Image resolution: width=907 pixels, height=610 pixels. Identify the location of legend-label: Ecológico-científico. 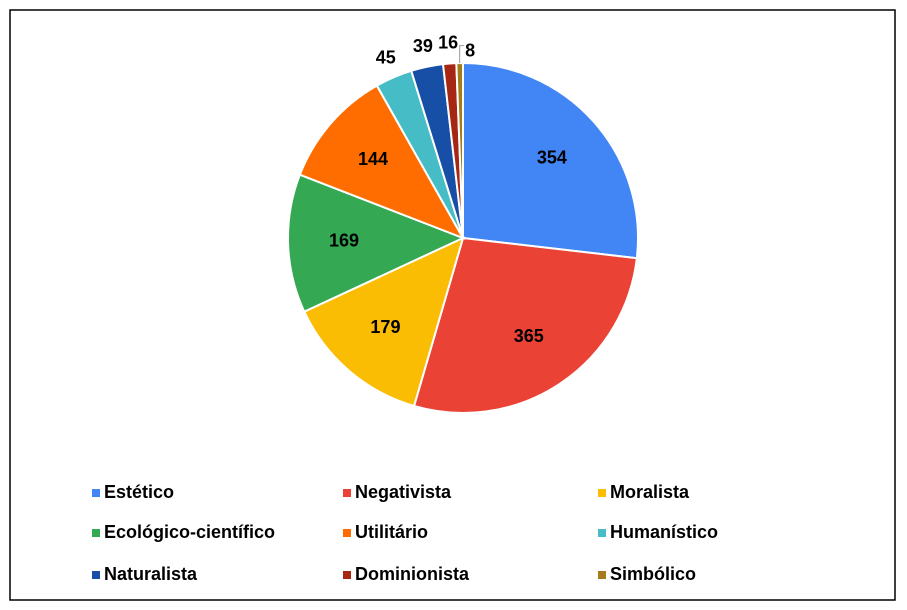
(189, 532).